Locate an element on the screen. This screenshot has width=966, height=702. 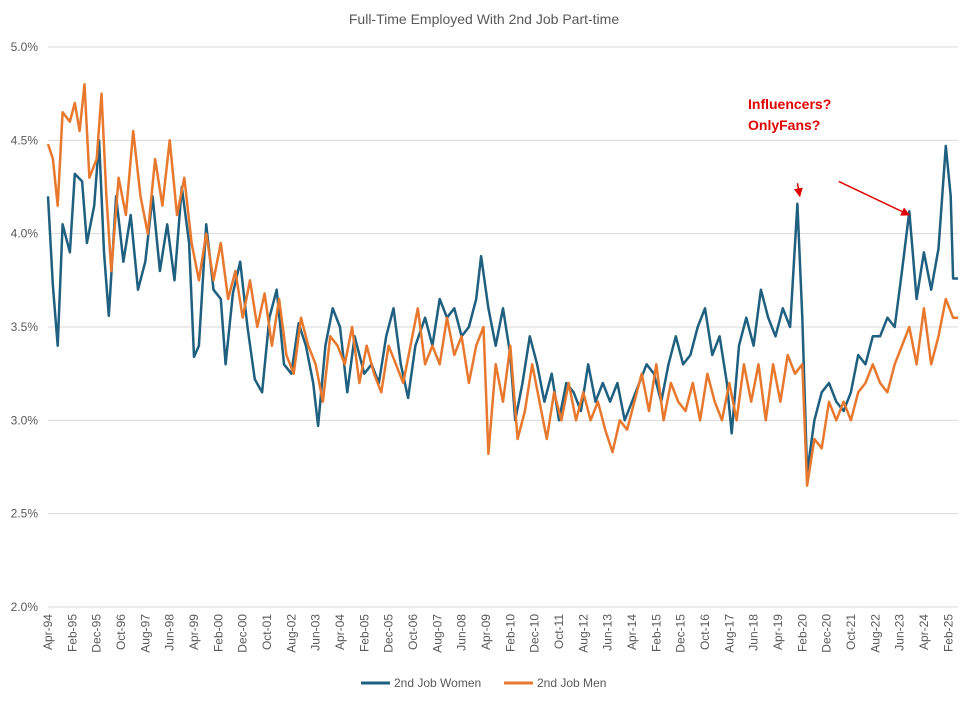
x-tick-label: Jun-08 is located at coordinates (462, 632).